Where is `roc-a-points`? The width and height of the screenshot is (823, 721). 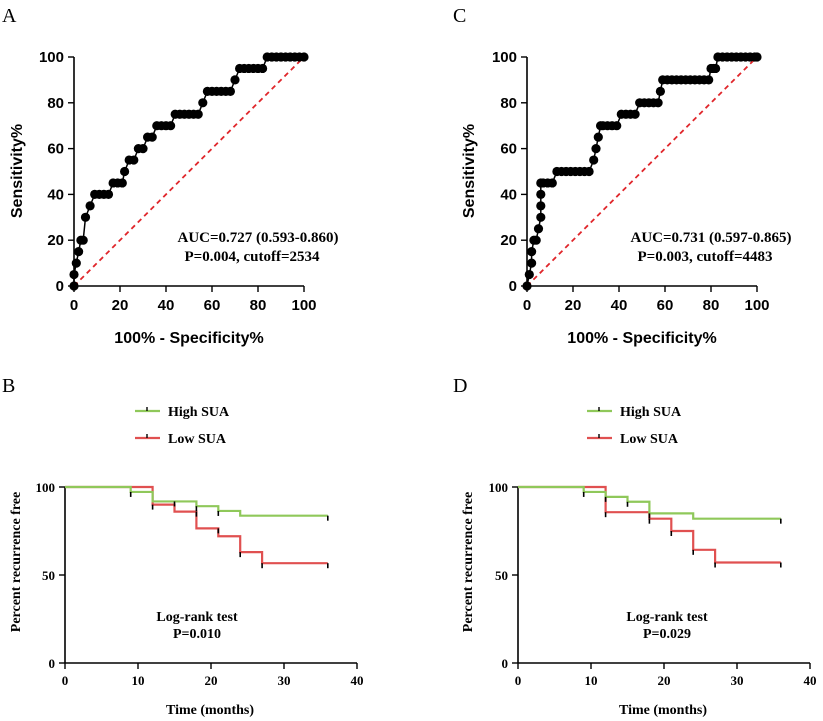 roc-a-points is located at coordinates (189, 171).